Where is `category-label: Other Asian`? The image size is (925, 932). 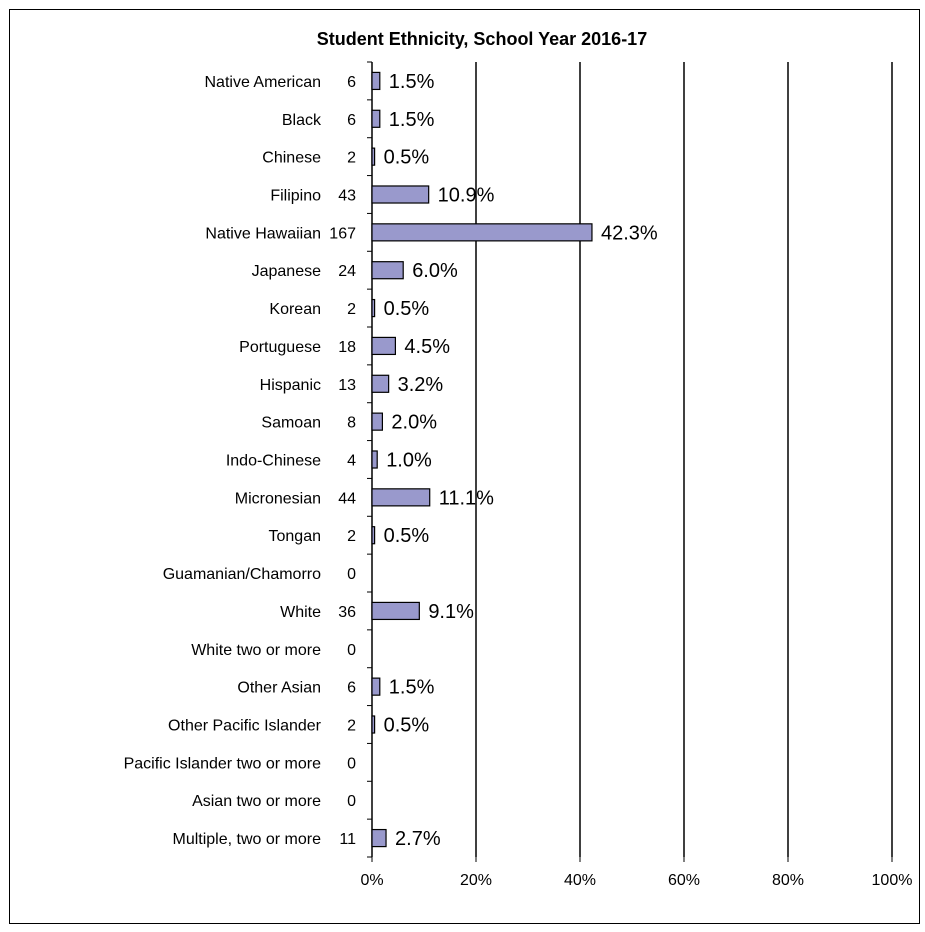 category-label: Other Asian is located at coordinates (279, 688).